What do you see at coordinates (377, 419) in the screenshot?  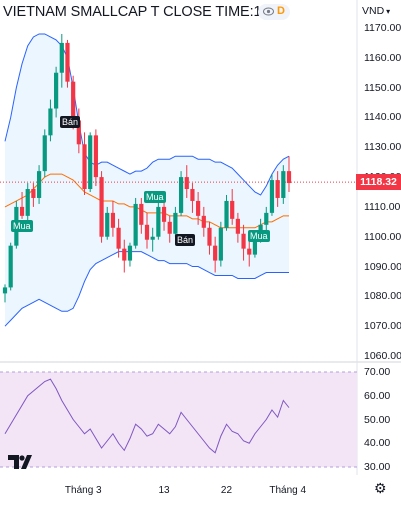 I see `oscillator-tick-label: 50.00` at bounding box center [377, 419].